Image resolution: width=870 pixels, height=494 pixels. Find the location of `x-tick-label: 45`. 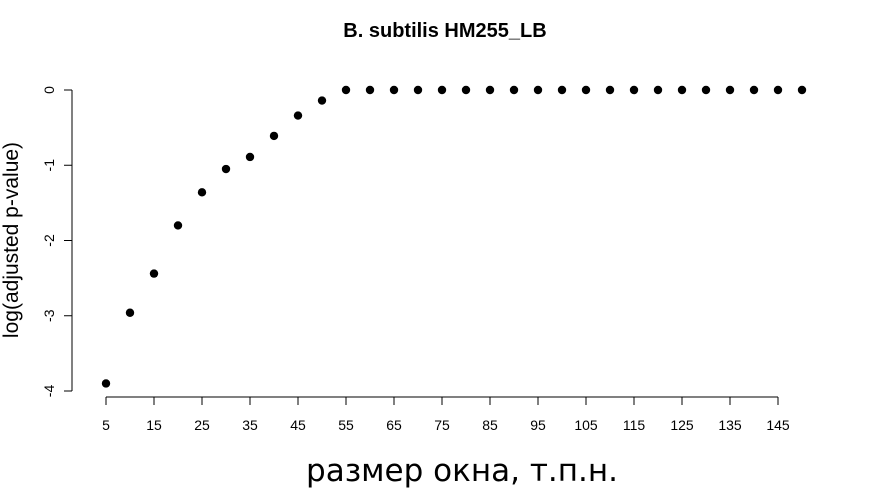

x-tick-label: 45 is located at coordinates (298, 425).